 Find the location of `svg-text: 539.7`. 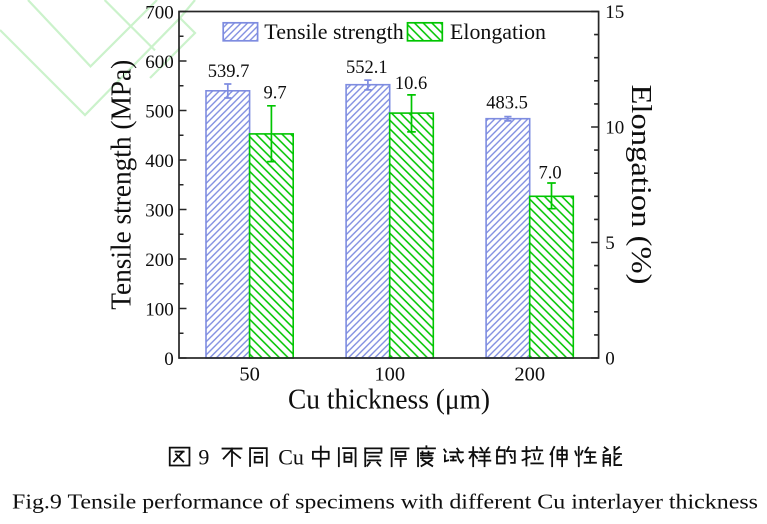

svg-text: 539.7 is located at coordinates (229, 72).